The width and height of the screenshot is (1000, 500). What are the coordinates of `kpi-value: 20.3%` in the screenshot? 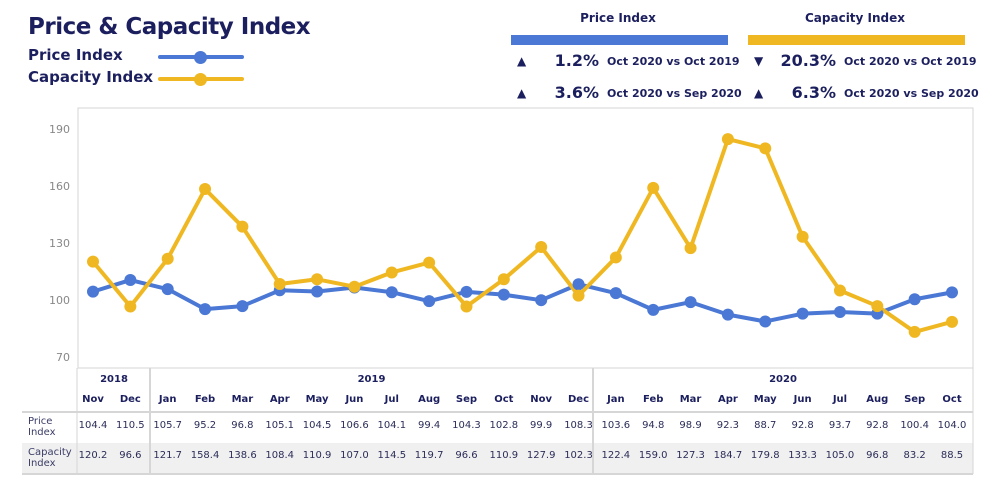 It's located at (808, 60).